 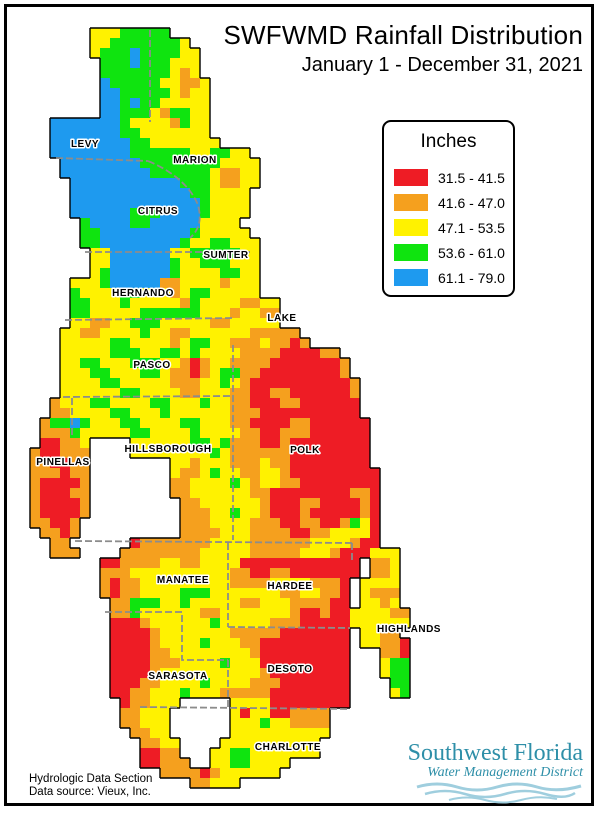 What do you see at coordinates (409, 629) in the screenshot?
I see `county-label-highlands: HIGHLANDS` at bounding box center [409, 629].